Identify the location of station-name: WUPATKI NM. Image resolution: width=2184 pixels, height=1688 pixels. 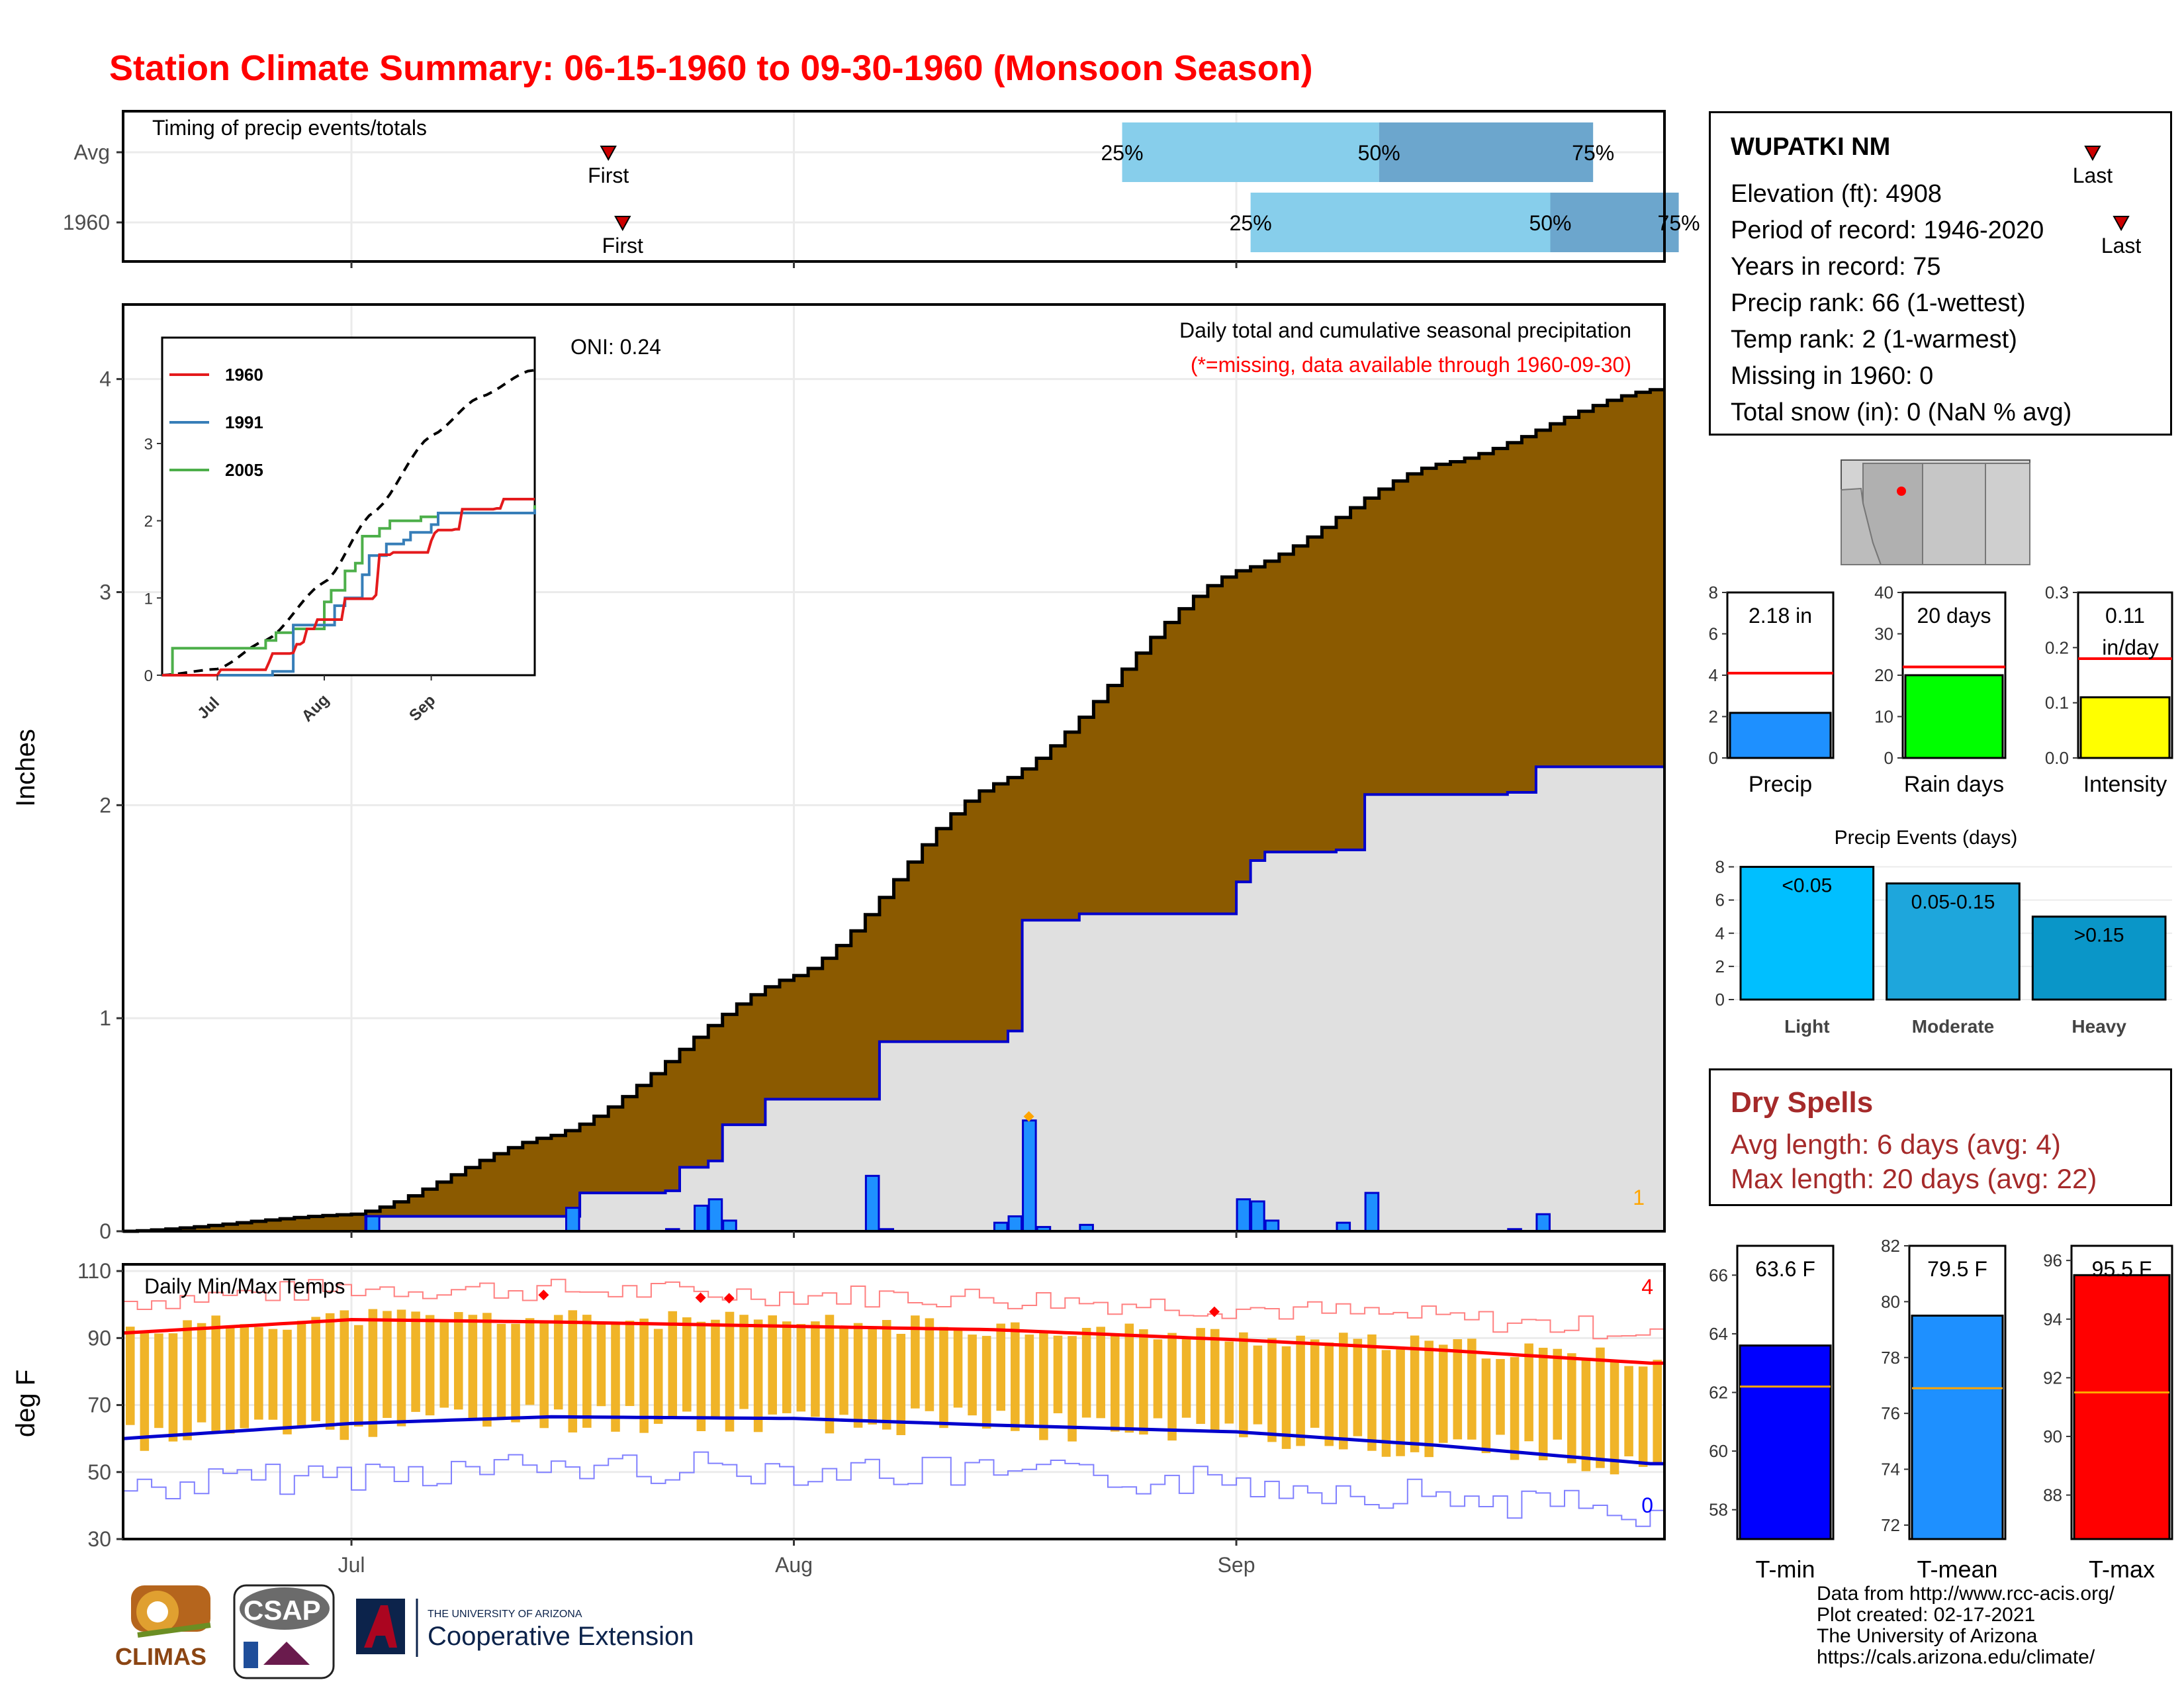
(1811, 147).